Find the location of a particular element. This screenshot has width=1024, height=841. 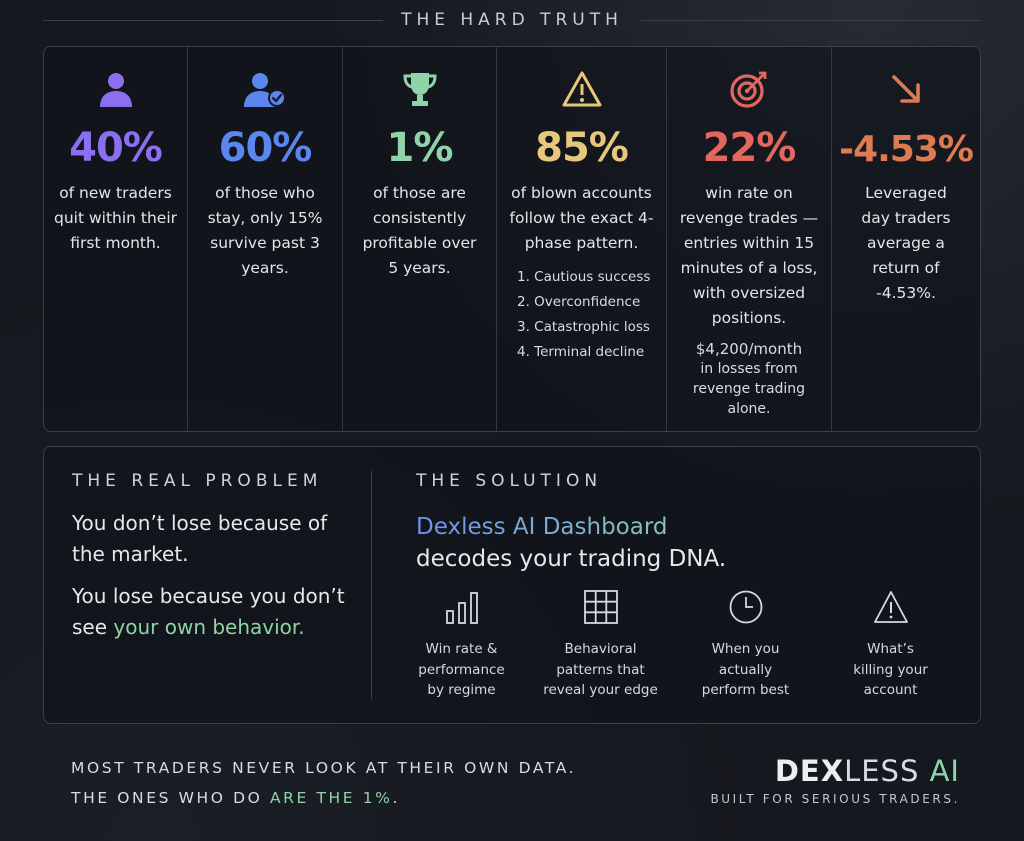

brand-logo: DEXLESS AI is located at coordinates (867, 771).